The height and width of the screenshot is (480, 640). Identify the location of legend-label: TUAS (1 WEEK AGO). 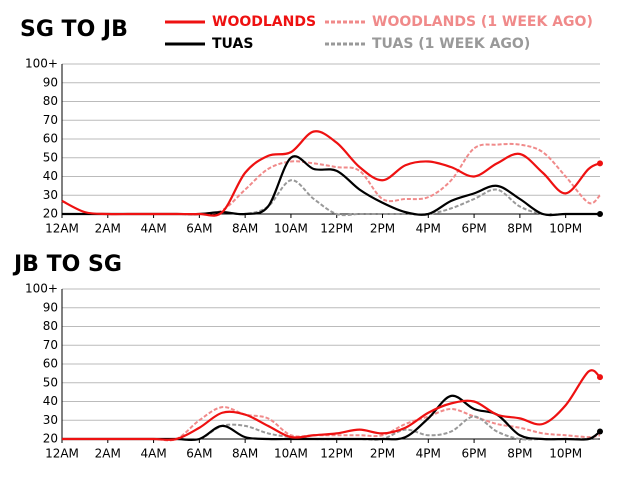
(451, 44).